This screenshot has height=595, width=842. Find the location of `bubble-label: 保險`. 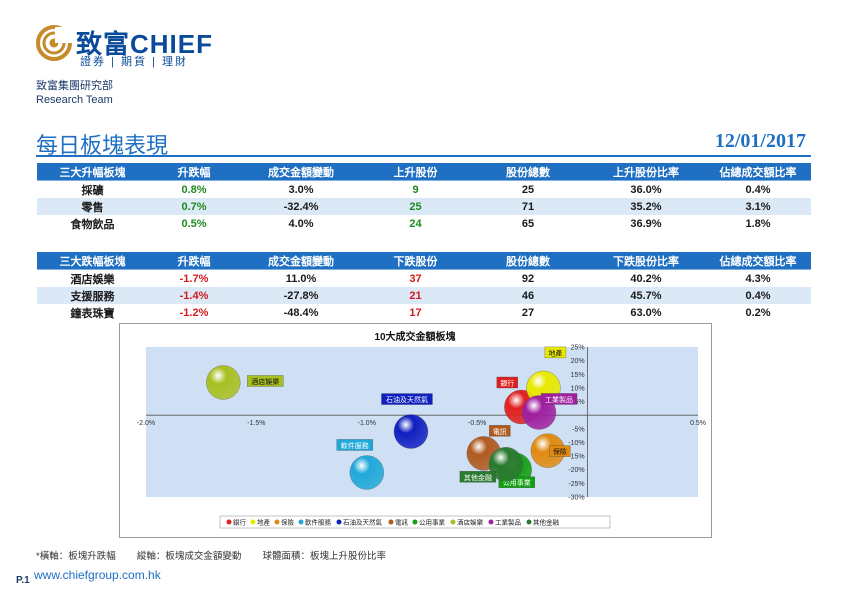

bubble-label: 保險 is located at coordinates (560, 451).